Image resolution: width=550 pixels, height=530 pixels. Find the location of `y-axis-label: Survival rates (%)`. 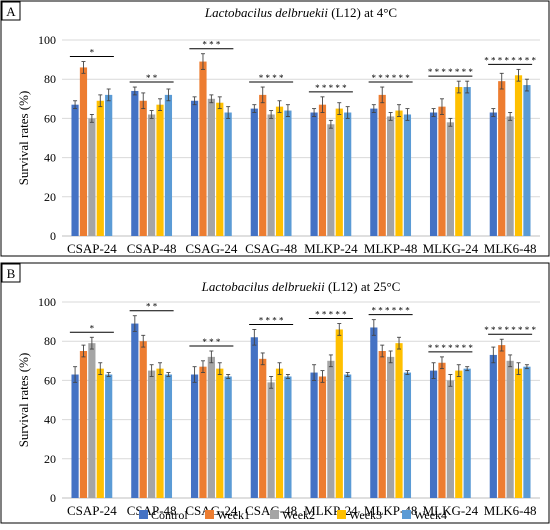

y-axis-label: Survival rates (%) is located at coordinates (23, 138).